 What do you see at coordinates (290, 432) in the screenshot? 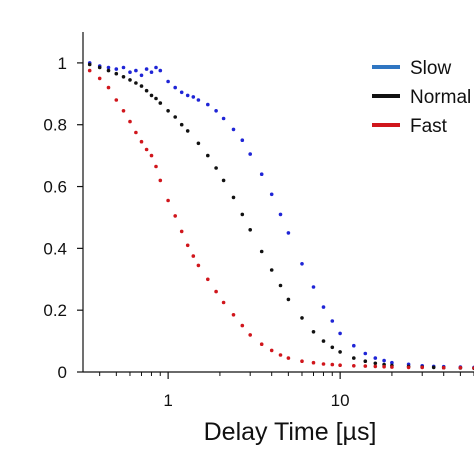
I see `x-axis-label: Delay Time [µs]` at bounding box center [290, 432].